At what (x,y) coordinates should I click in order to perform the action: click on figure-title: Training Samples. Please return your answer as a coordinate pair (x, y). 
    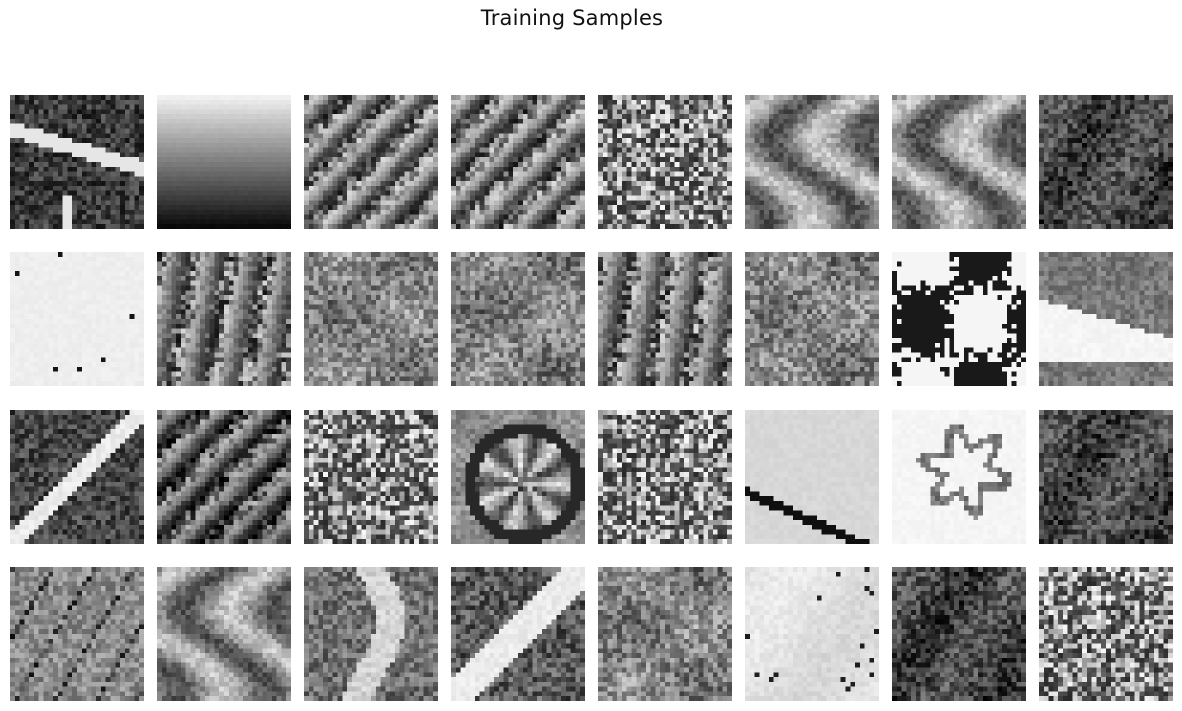
    Looking at the image, I should click on (572, 18).